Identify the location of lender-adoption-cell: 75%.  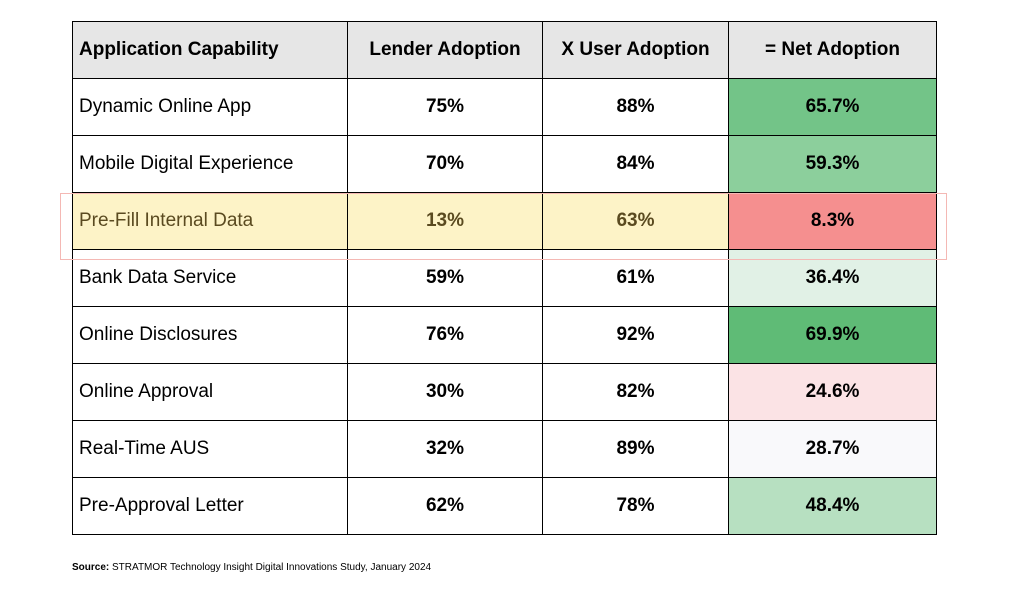
(445, 107).